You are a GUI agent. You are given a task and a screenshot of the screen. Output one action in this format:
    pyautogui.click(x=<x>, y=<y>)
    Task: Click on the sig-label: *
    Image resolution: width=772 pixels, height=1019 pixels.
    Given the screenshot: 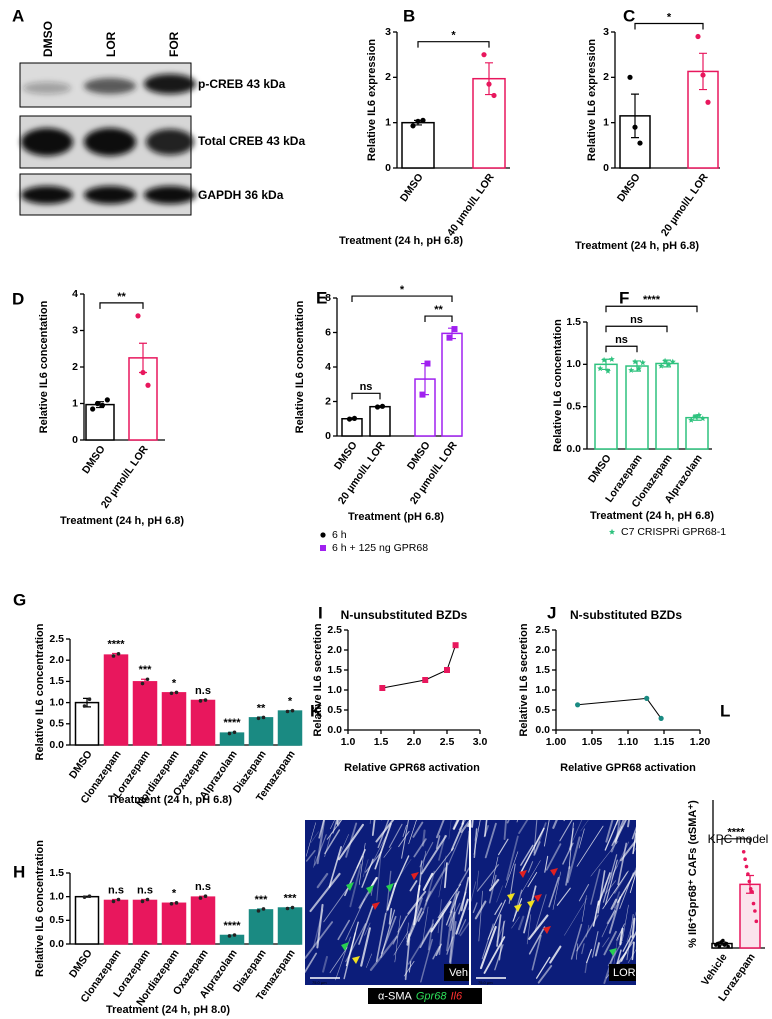 What is the action you would take?
    pyautogui.click(x=453, y=36)
    